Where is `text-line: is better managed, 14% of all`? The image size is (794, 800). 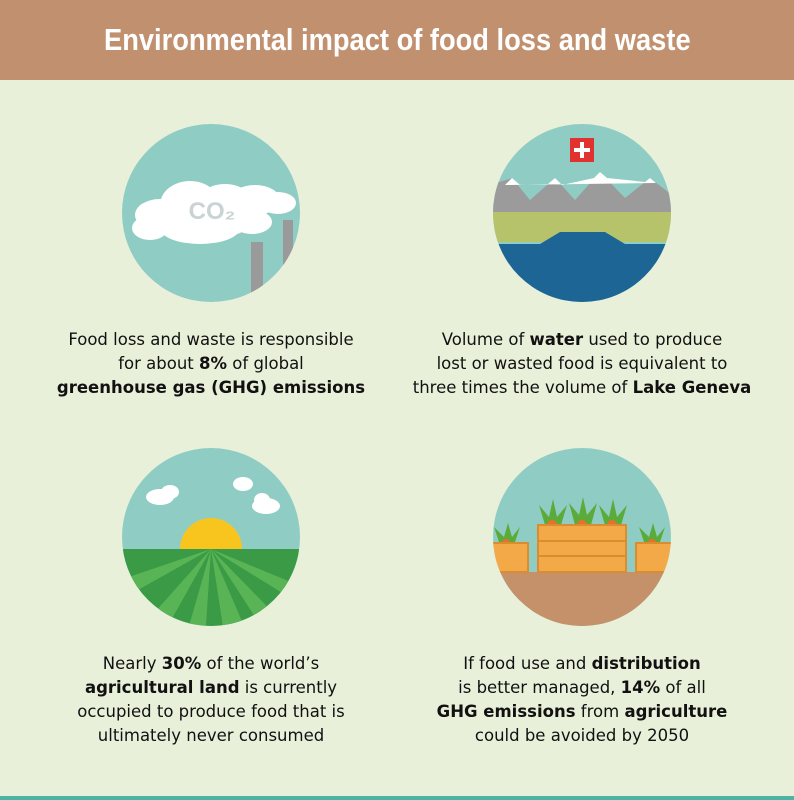 text-line: is better managed, 14% of all is located at coordinates (582, 688).